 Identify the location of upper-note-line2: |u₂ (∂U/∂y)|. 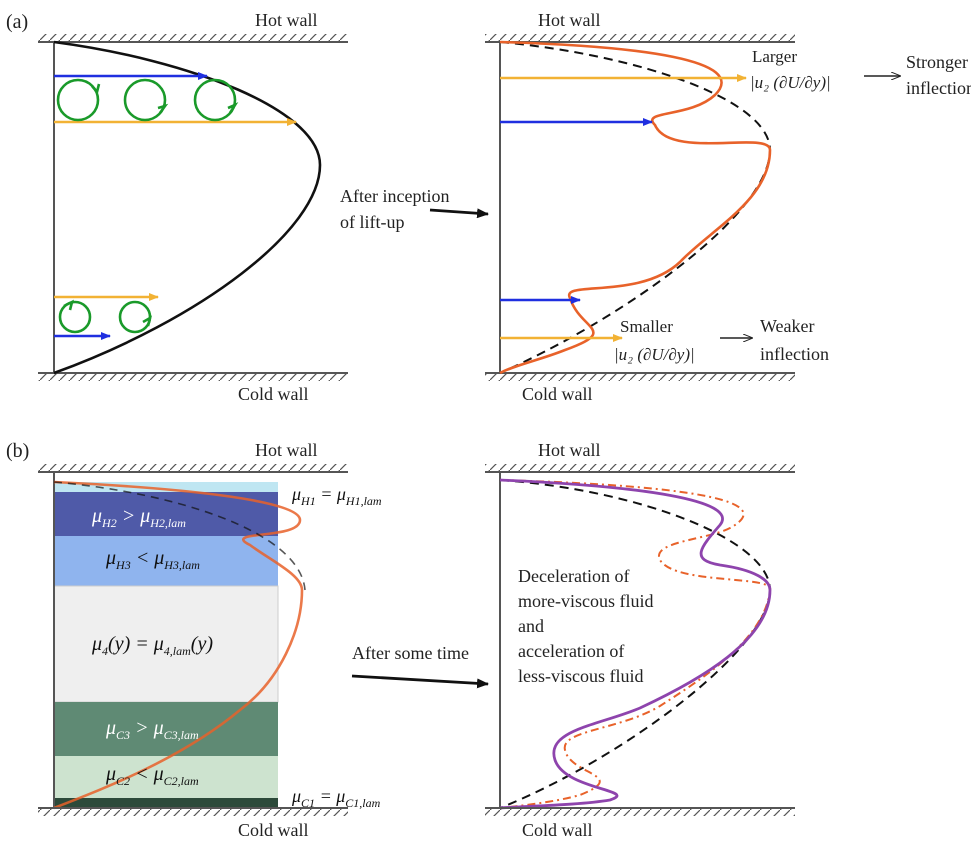
(790, 82).